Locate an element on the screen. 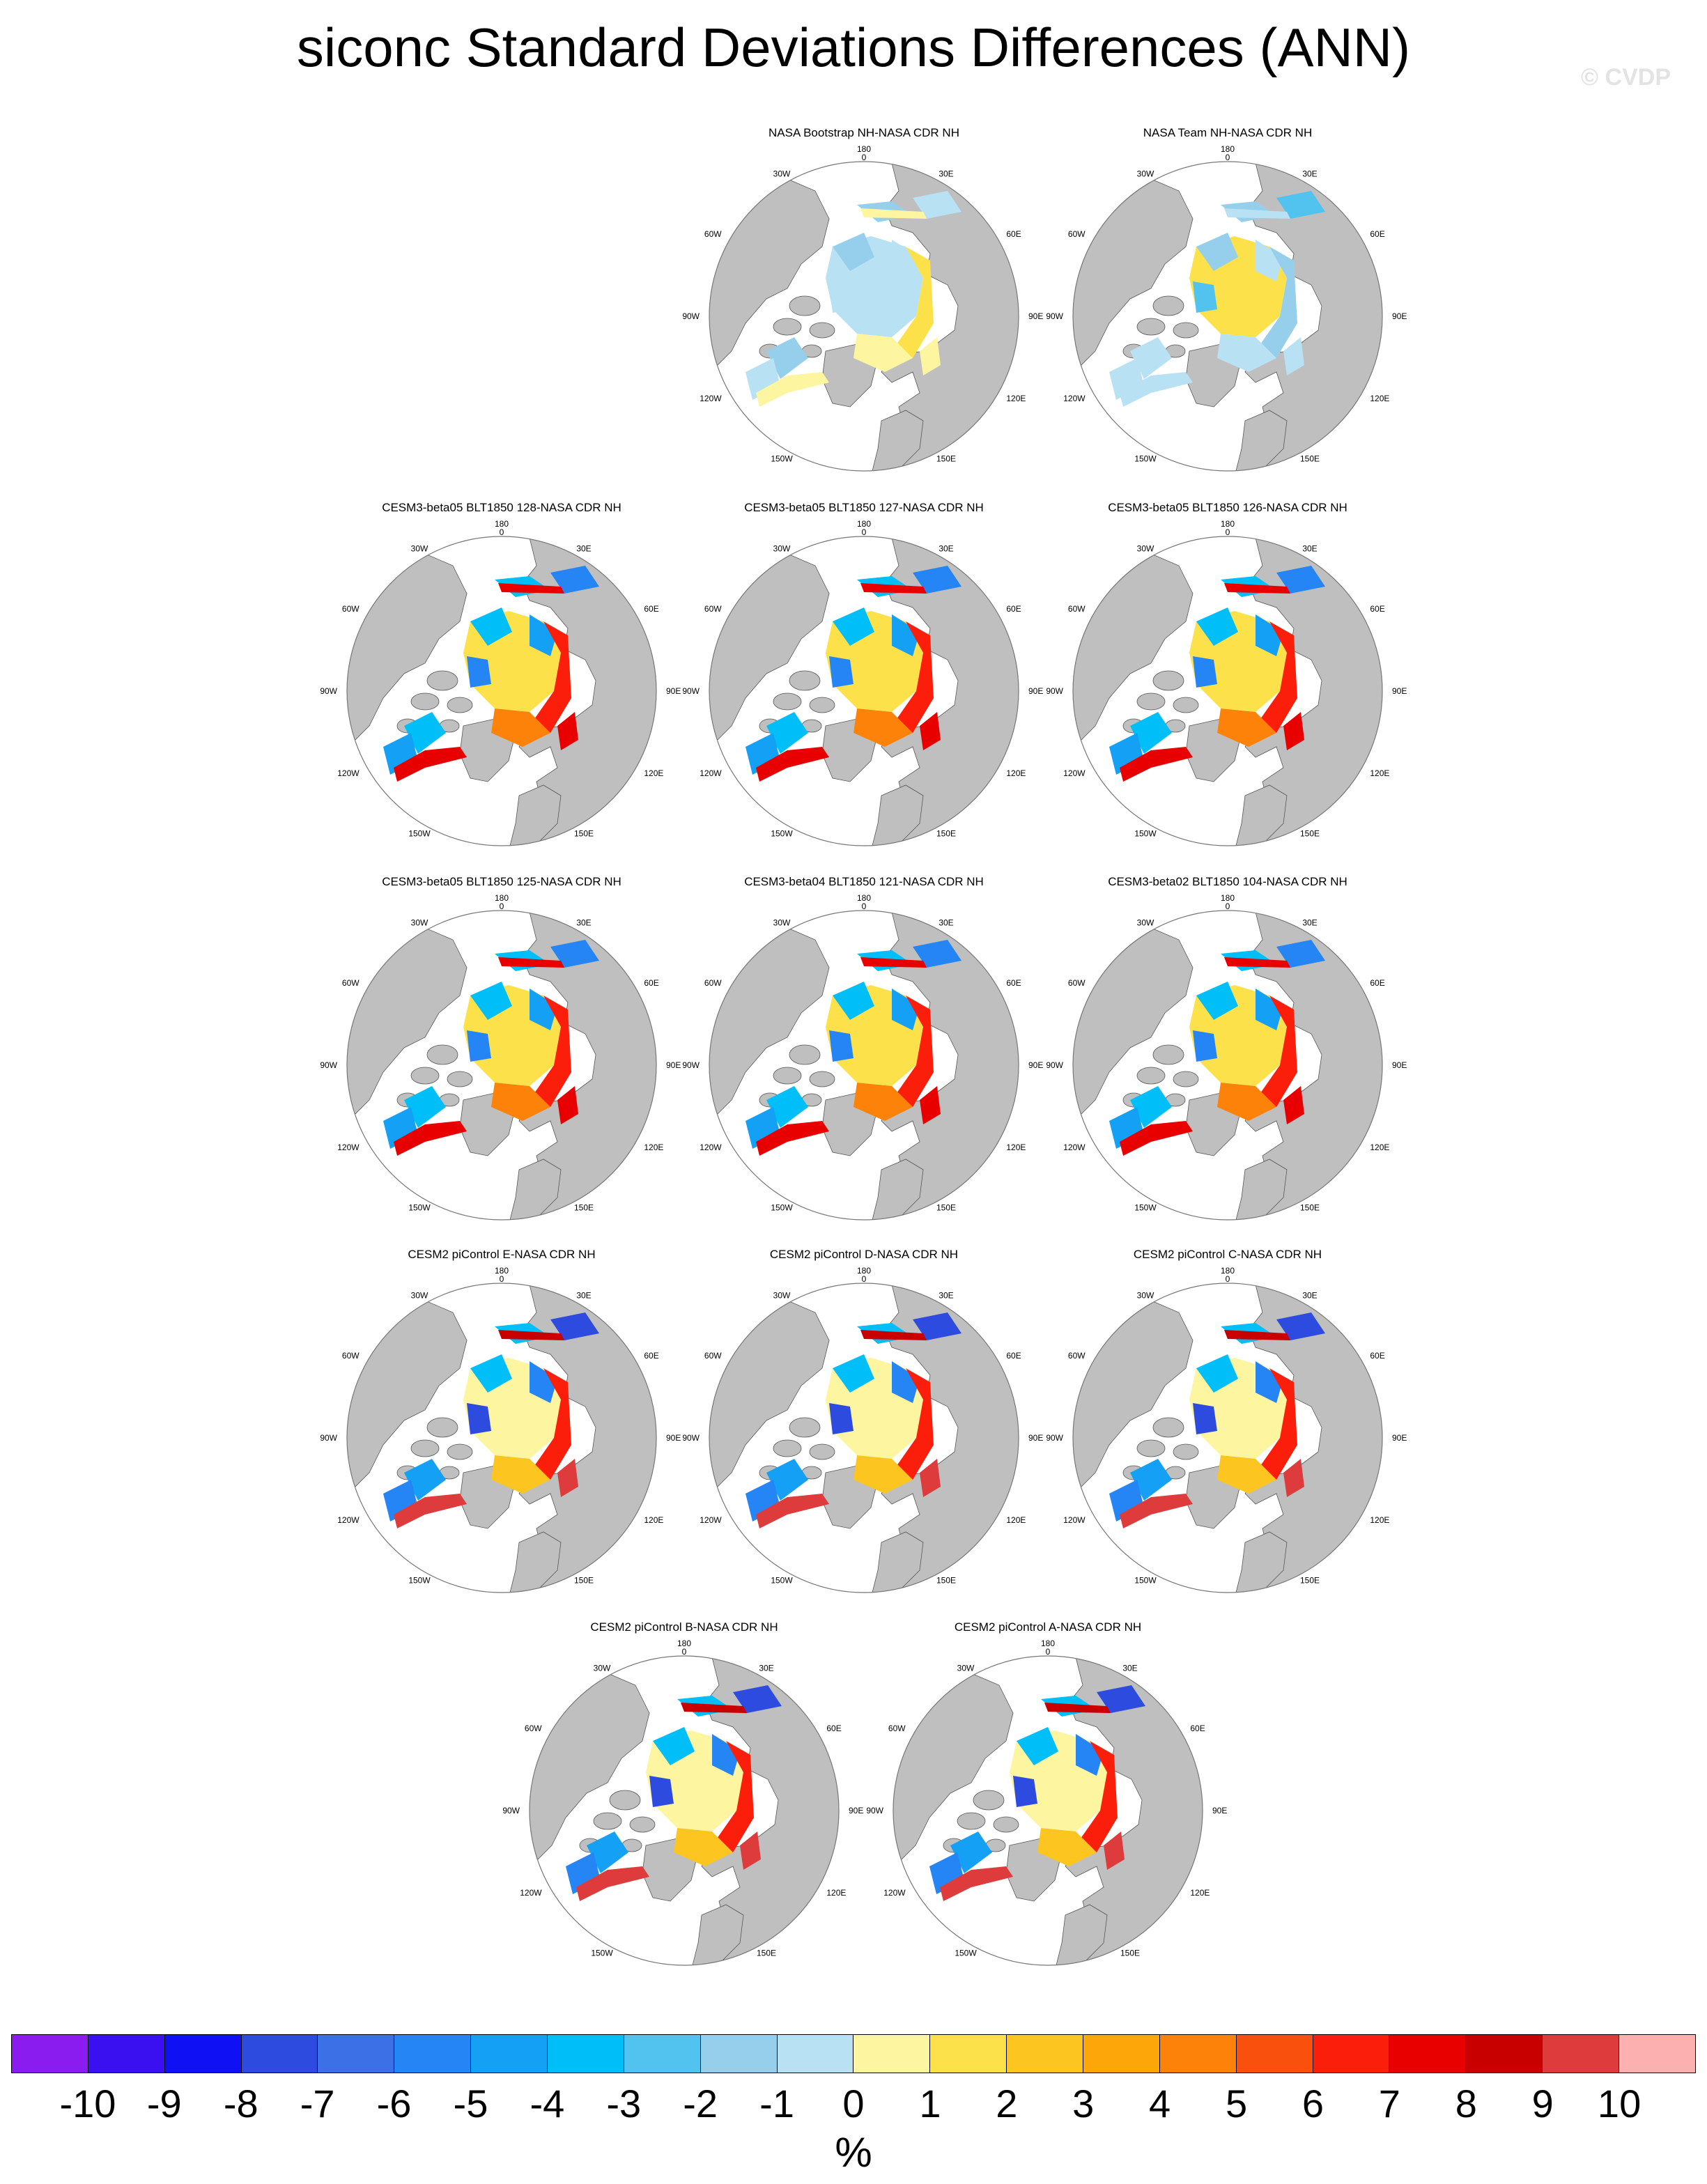  colorbar-tick-label: 3 is located at coordinates (1083, 2103).